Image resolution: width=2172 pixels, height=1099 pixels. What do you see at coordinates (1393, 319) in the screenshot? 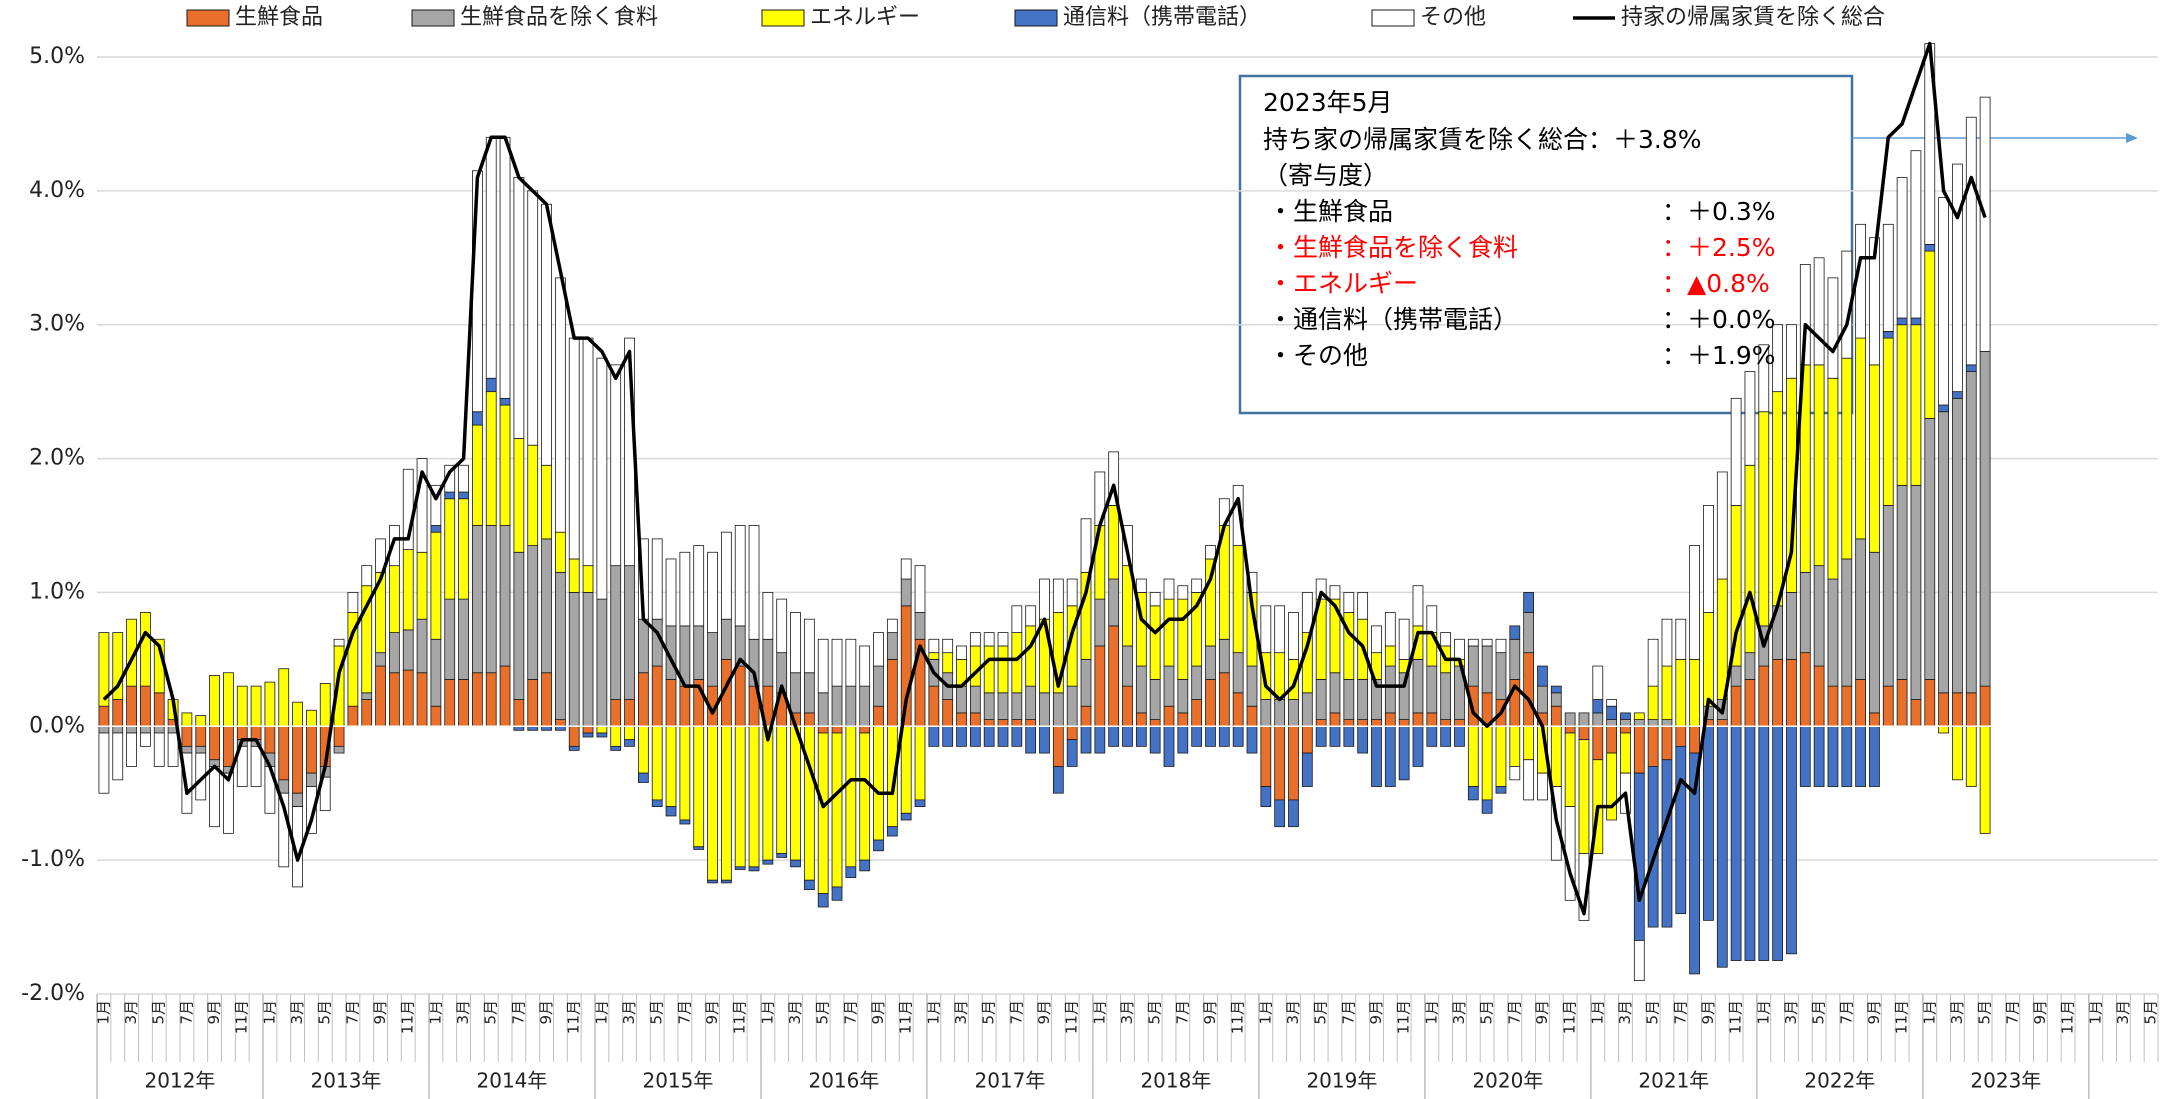
I see `annotation-item-label: ・通信料（携帯電話）` at bounding box center [1393, 319].